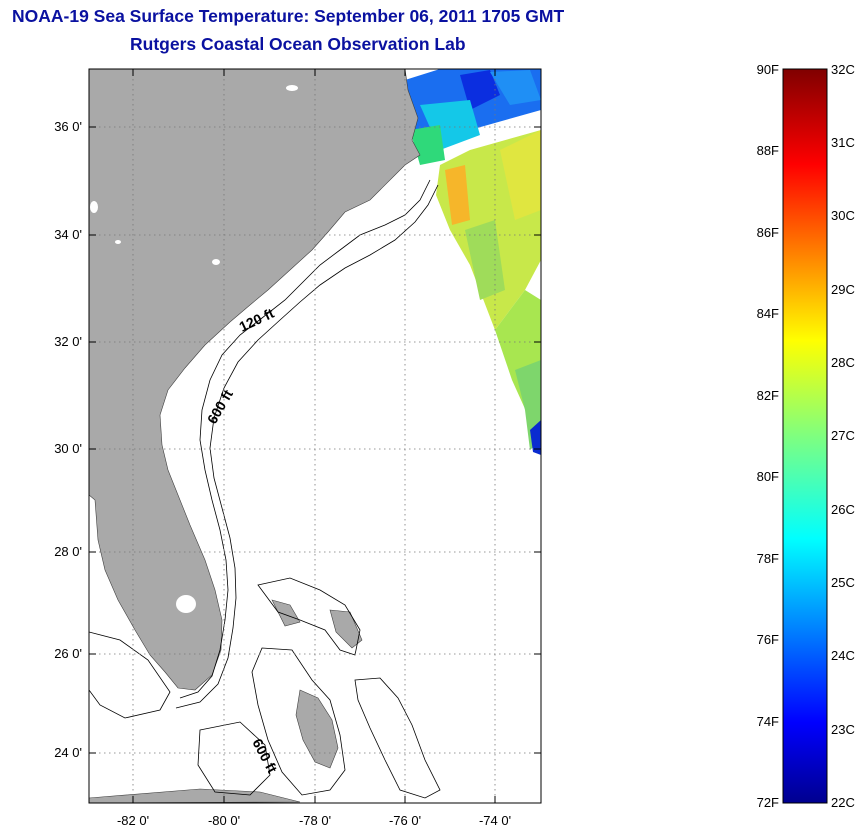 The width and height of the screenshot is (865, 832). Describe the element at coordinates (495, 820) in the screenshot. I see `lon-tick-label: -74 0'` at that location.